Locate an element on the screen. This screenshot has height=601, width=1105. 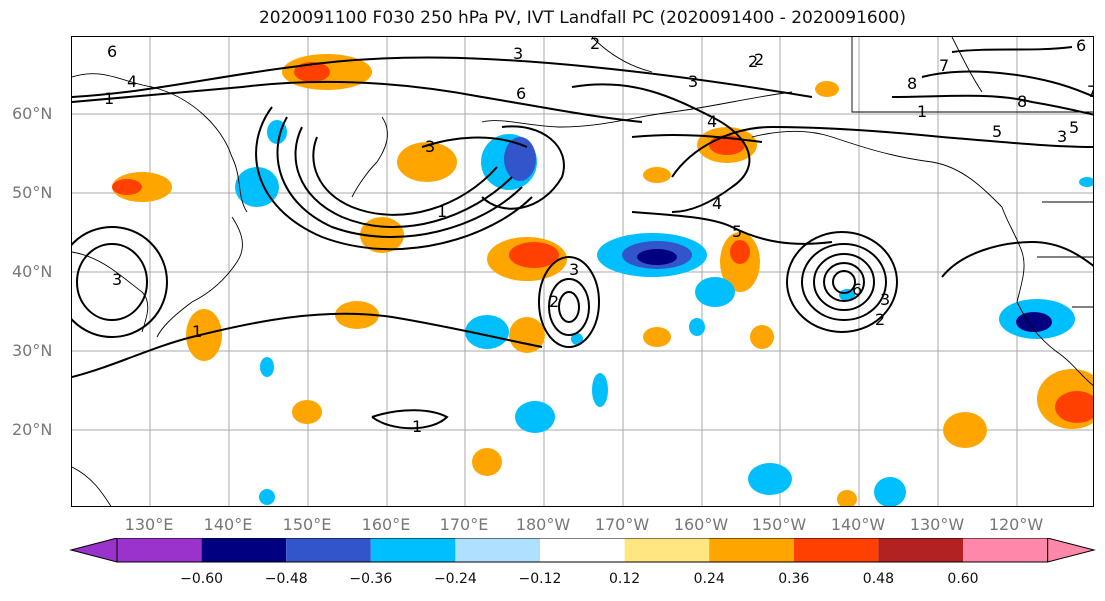
lon-label: 130°W is located at coordinates (937, 524).